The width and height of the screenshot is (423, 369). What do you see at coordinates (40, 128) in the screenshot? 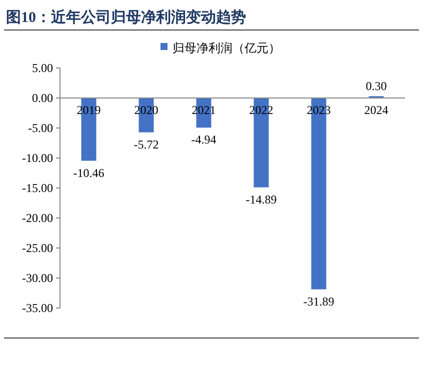
I see `y-tick-label: -5.00` at bounding box center [40, 128].